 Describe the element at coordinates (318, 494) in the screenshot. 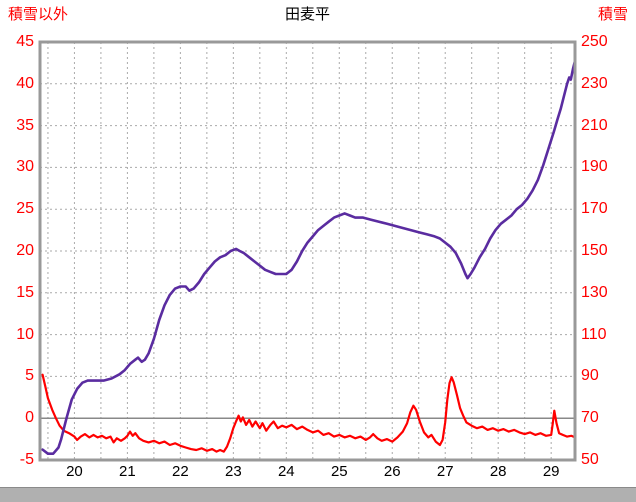

I see `bottom-bar` at that location.